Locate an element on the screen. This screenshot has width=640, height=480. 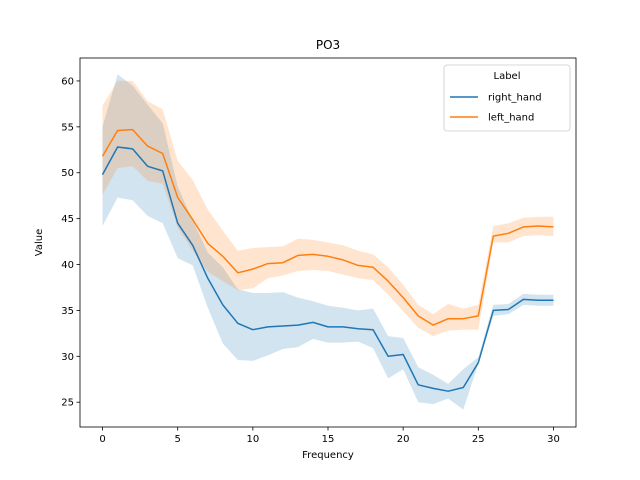
x-tick-label: 10 is located at coordinates (252, 439).